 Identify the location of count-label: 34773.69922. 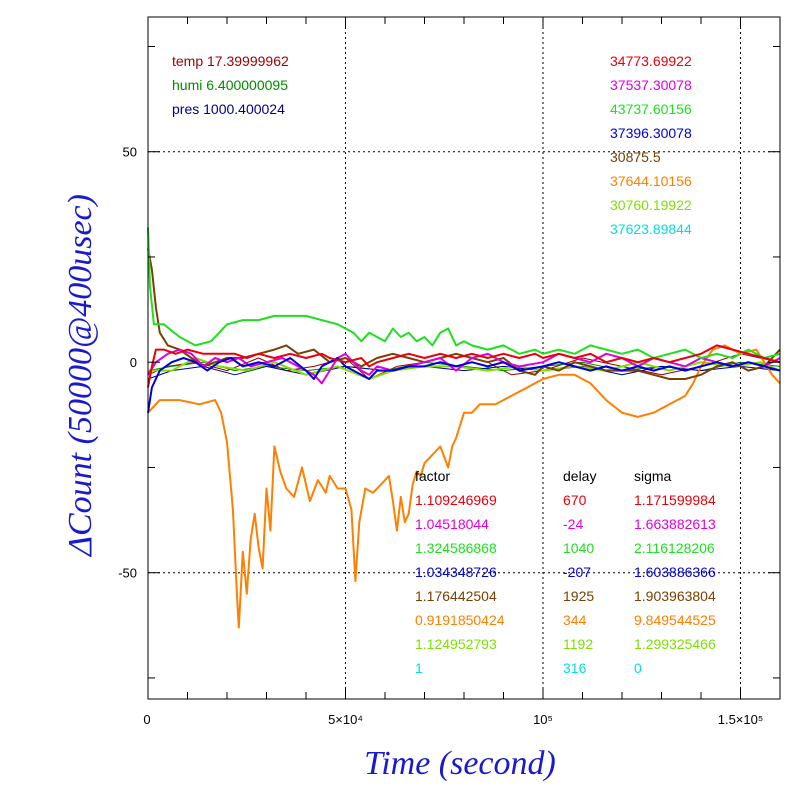
(651, 61).